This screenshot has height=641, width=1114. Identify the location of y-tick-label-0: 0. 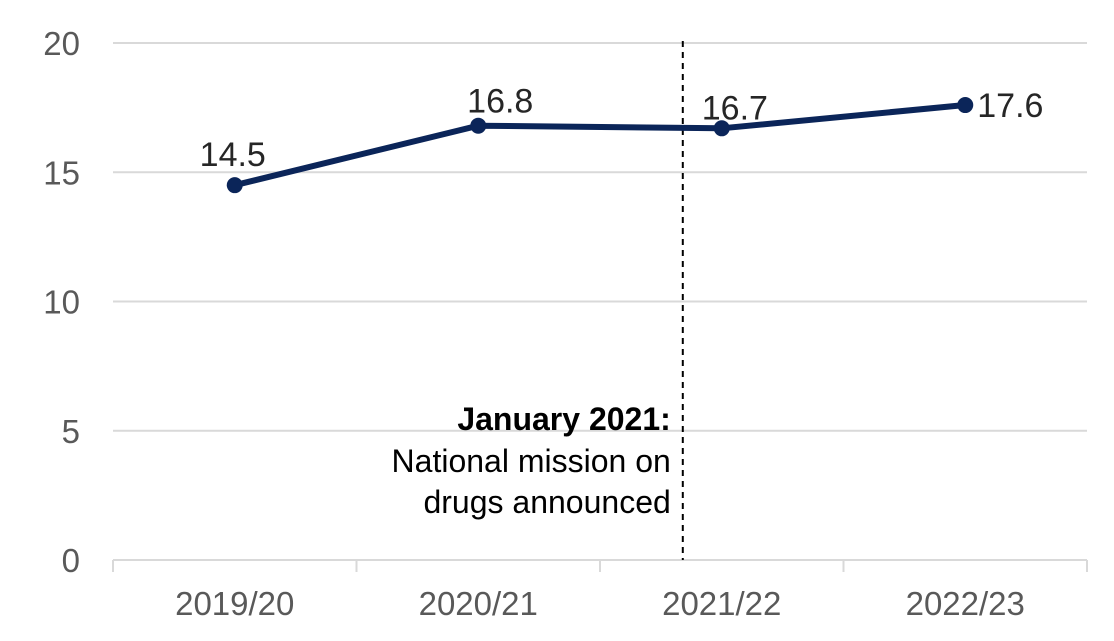
(71, 560).